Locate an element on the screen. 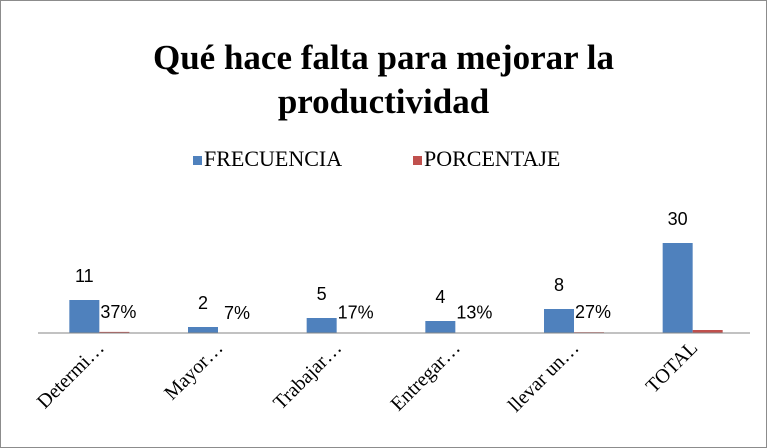  value-label: 4 is located at coordinates (440, 297).